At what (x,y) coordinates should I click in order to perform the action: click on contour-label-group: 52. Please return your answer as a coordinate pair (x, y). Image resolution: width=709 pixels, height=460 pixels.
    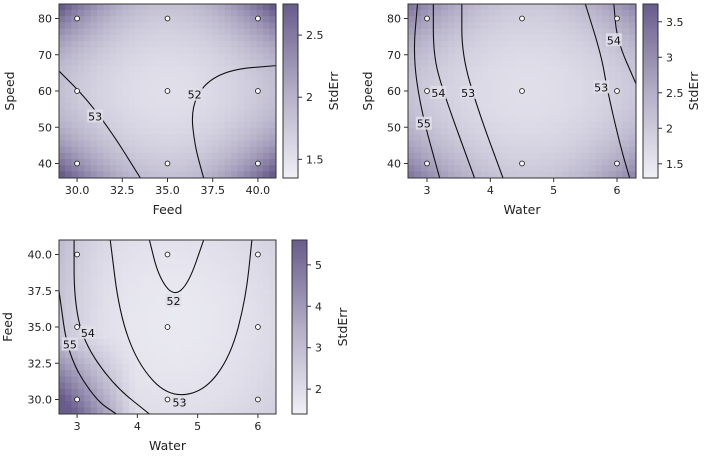
    Looking at the image, I should click on (173, 300).